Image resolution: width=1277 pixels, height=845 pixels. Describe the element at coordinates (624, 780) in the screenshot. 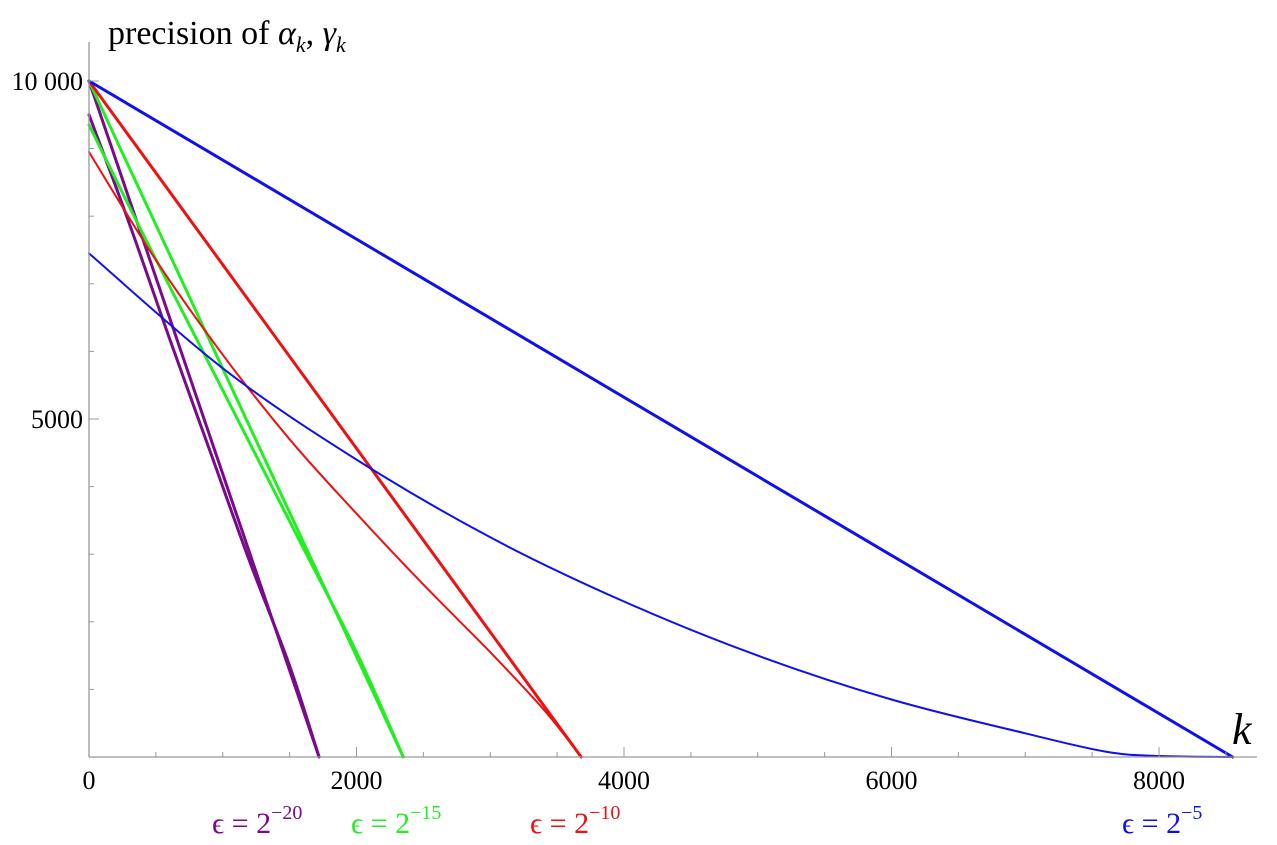

I see `x-tick-label: 4000` at that location.